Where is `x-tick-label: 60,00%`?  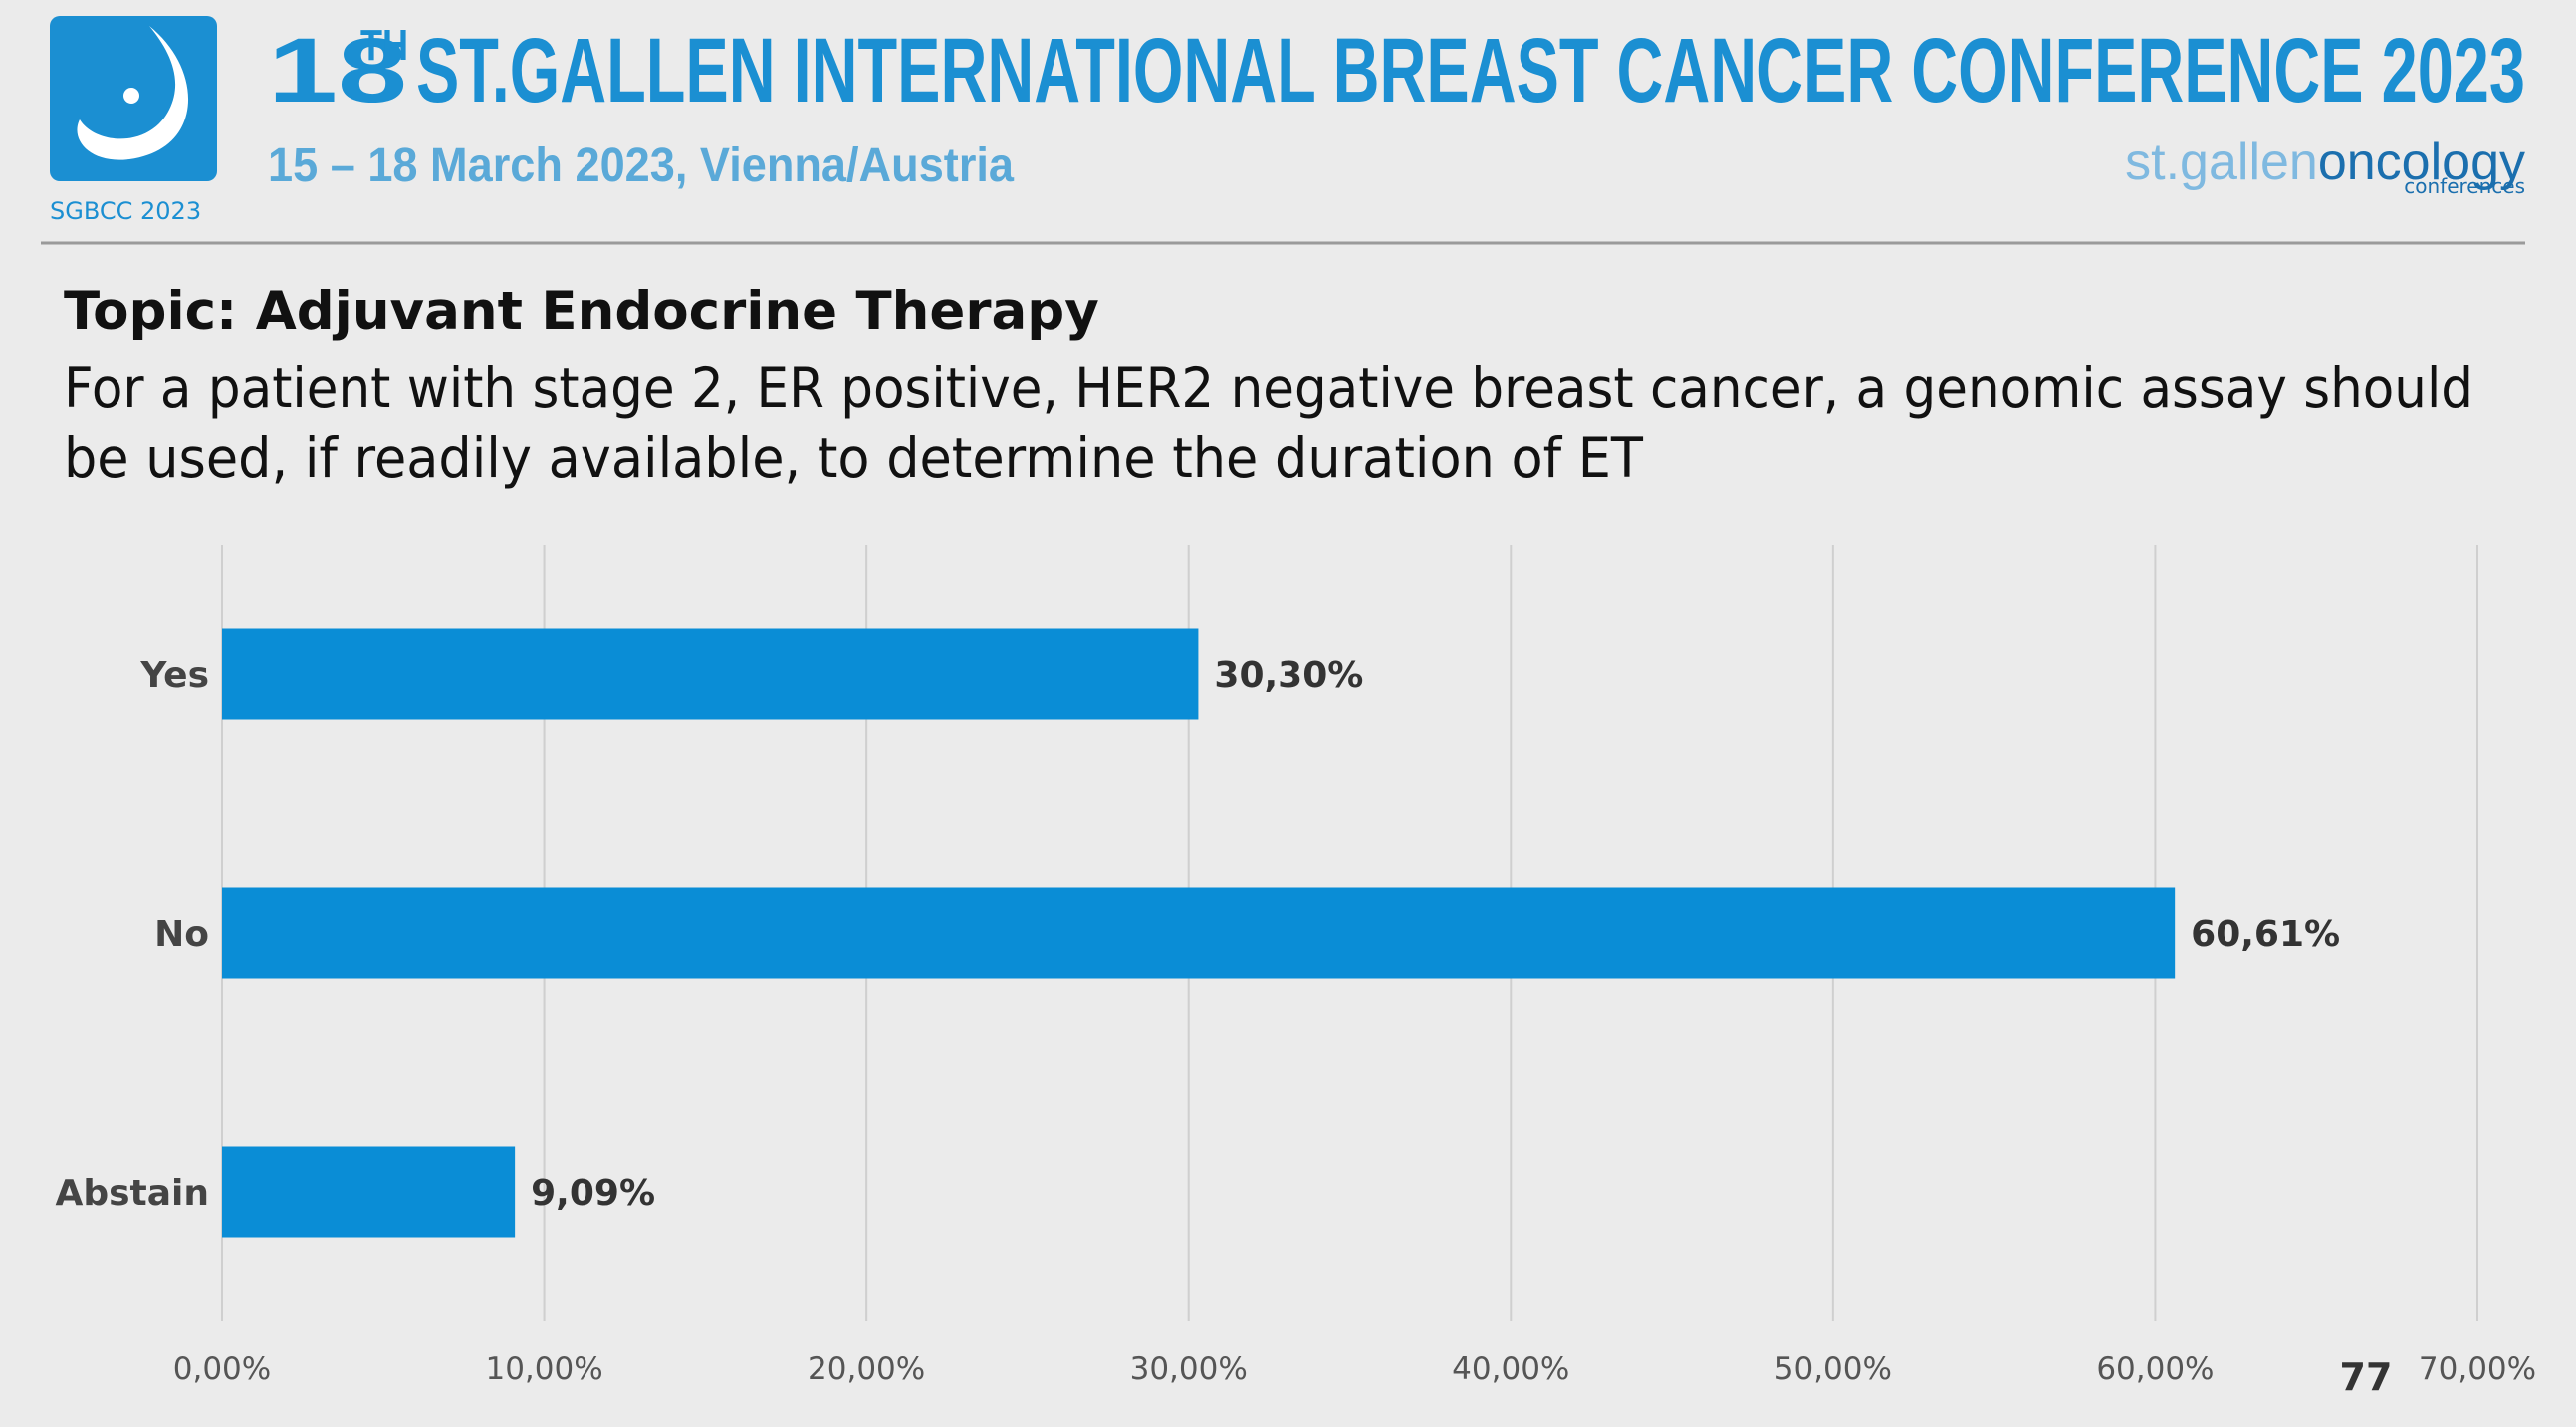
x-tick-label: 60,00% is located at coordinates (2155, 1369).